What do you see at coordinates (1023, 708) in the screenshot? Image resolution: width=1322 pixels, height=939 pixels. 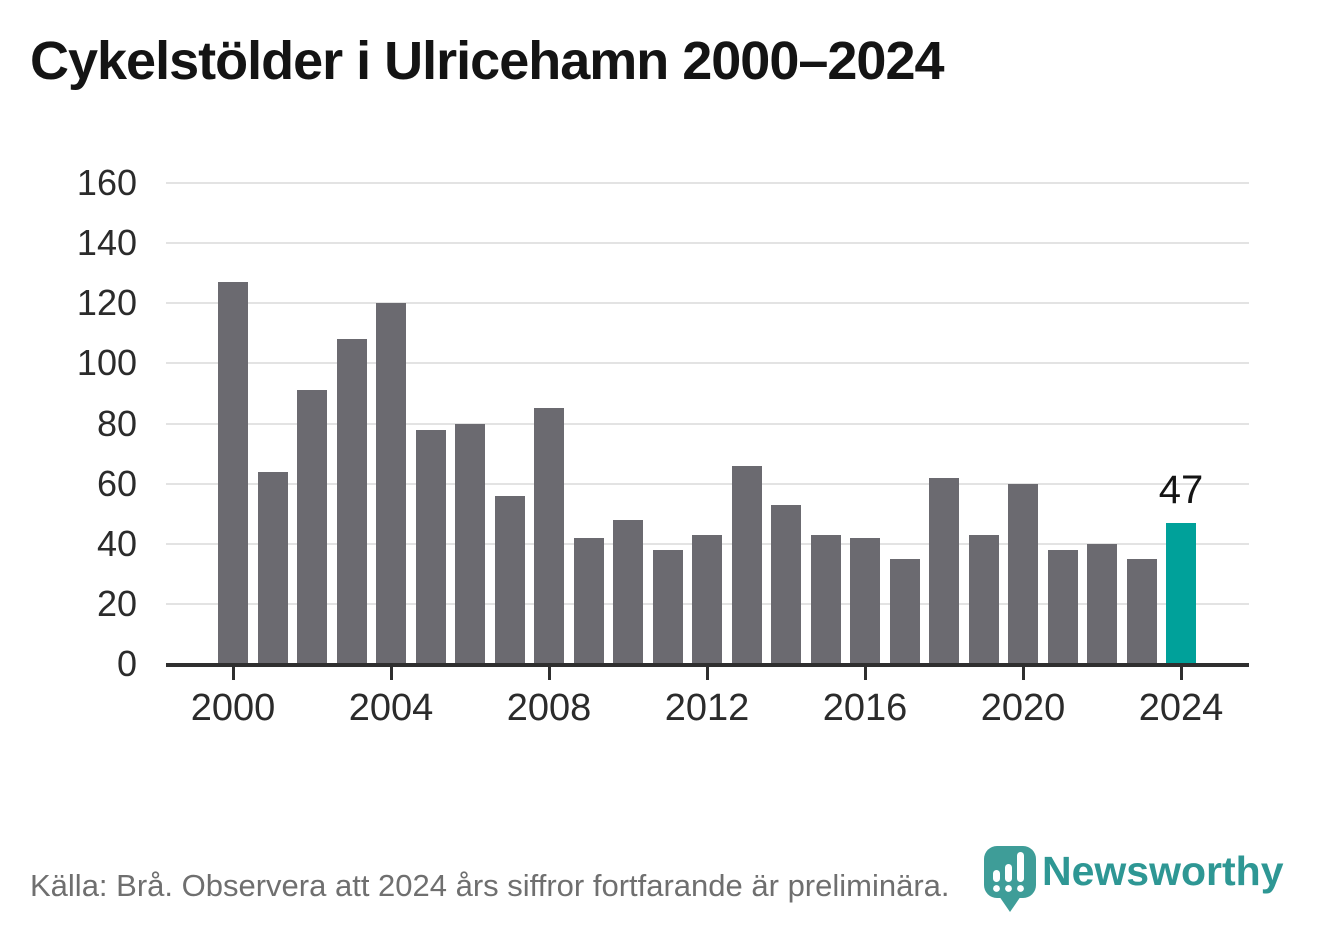 I see `x-axis-tick-label-2020: 2020` at bounding box center [1023, 708].